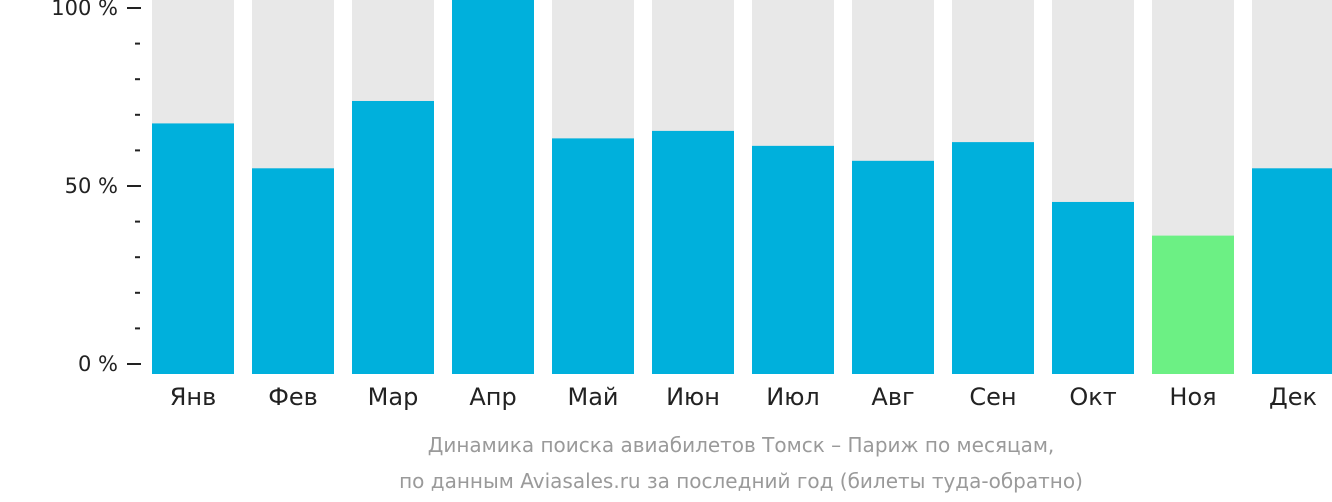  Describe the element at coordinates (743, 397) in the screenshot. I see `category-labels: Янв Фев Мар Апр Май Июн Июл Авг Сен Окт Ноя Дек` at that location.